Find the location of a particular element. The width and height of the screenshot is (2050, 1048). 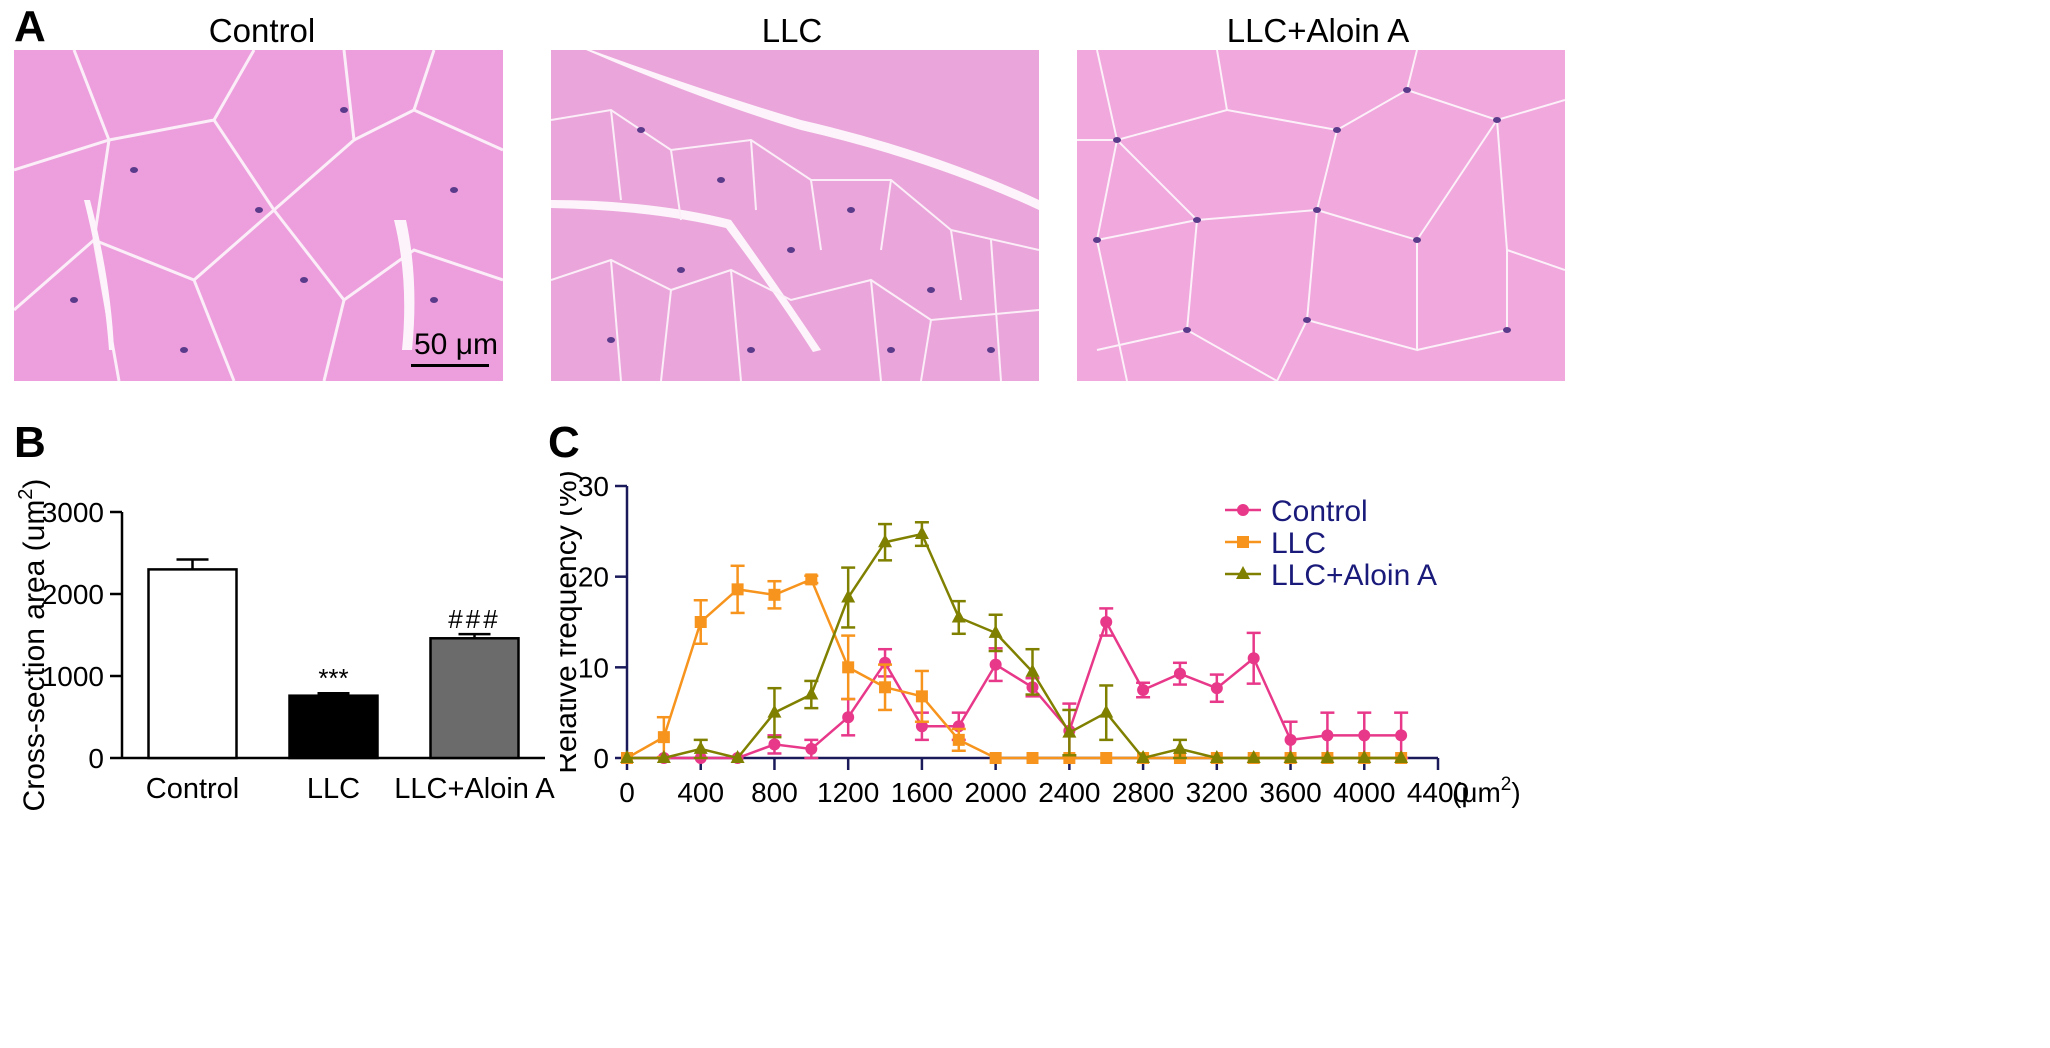

x-tick-label: 3200 is located at coordinates (1217, 792).